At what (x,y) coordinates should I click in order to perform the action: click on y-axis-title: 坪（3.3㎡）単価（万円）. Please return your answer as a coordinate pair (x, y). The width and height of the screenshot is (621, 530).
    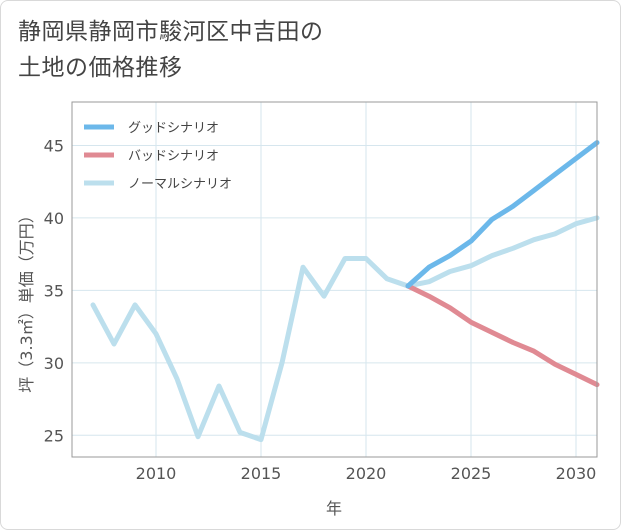
    Looking at the image, I should click on (26, 299).